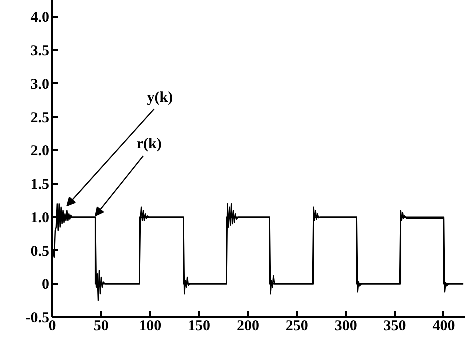 This screenshot has width=467, height=342. Describe the element at coordinates (40, 18) in the screenshot. I see `y-tick-label: 4.0` at that location.